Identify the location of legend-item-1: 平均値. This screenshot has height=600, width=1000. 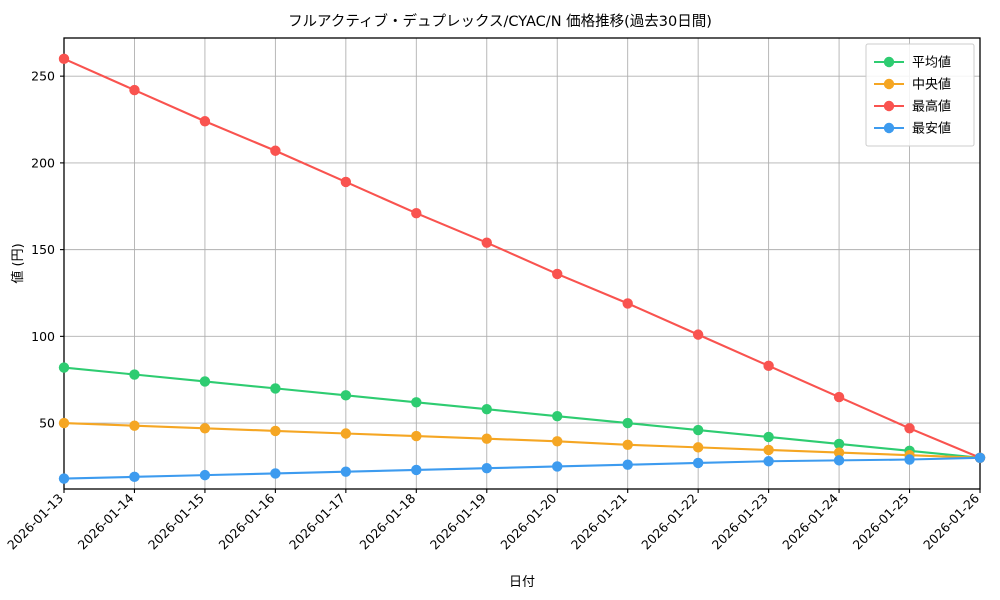
(912, 63).